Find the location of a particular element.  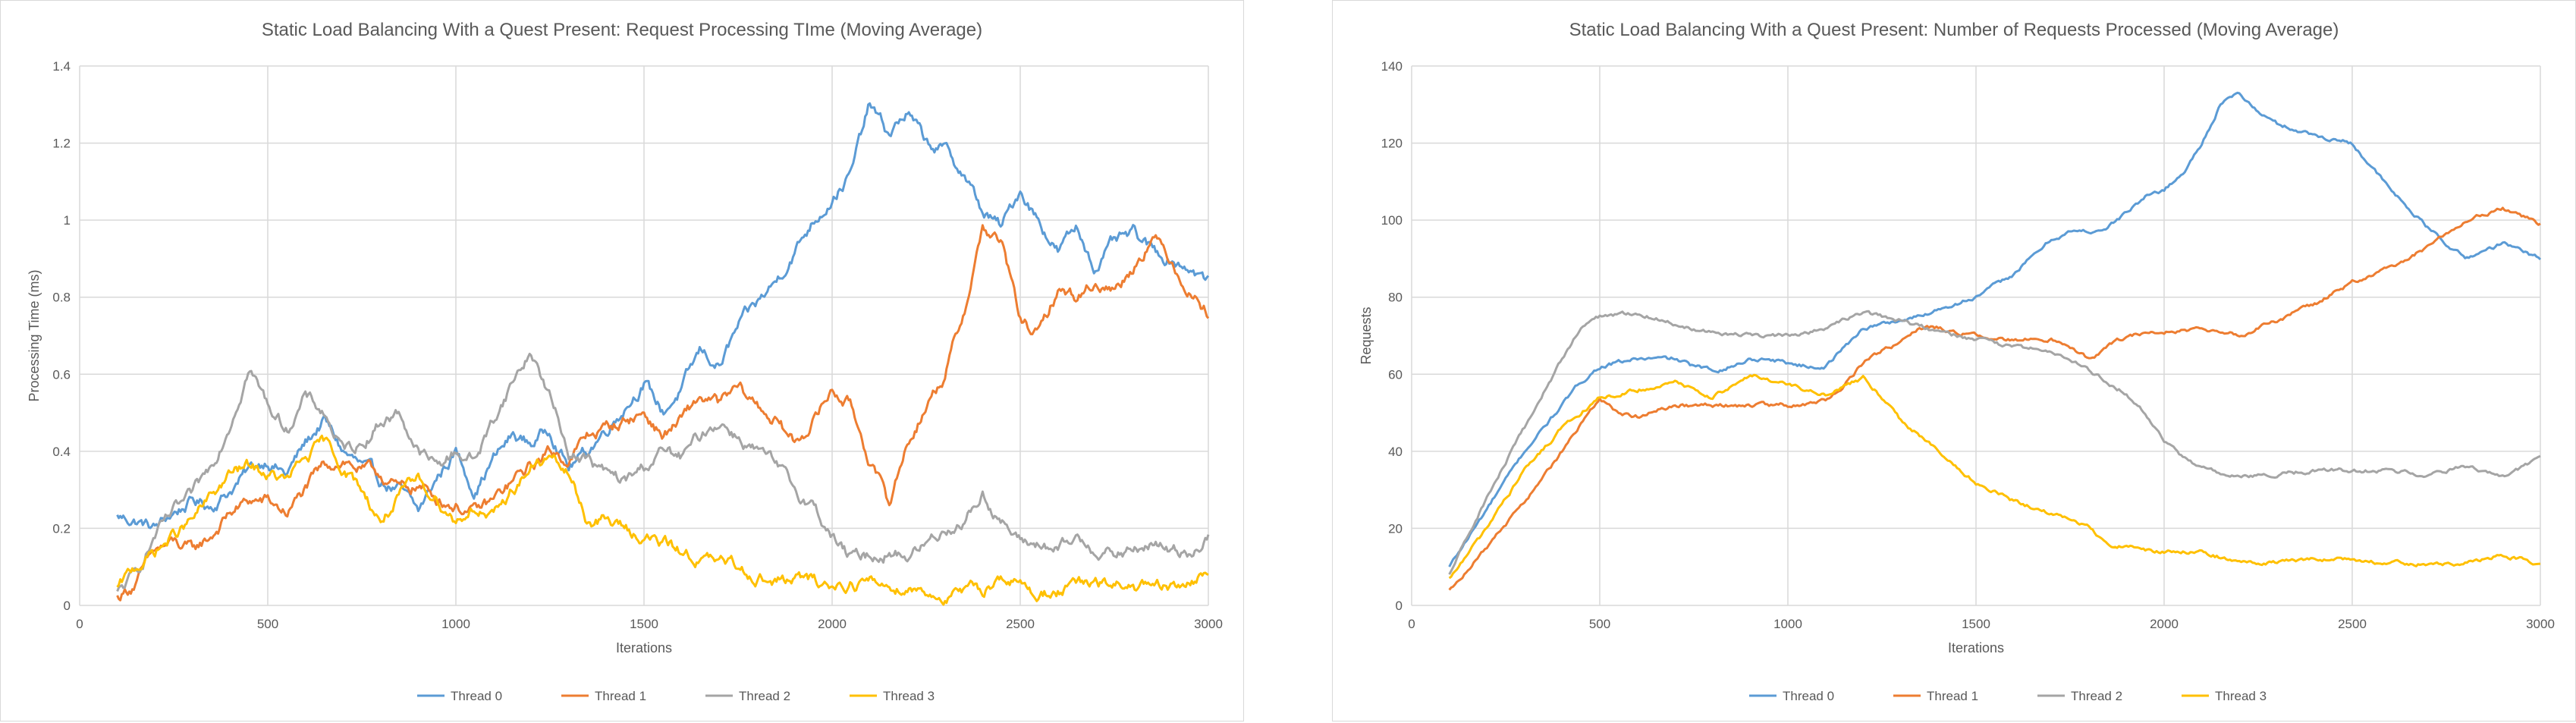

y-tick-label: 1.2 is located at coordinates (61, 144).